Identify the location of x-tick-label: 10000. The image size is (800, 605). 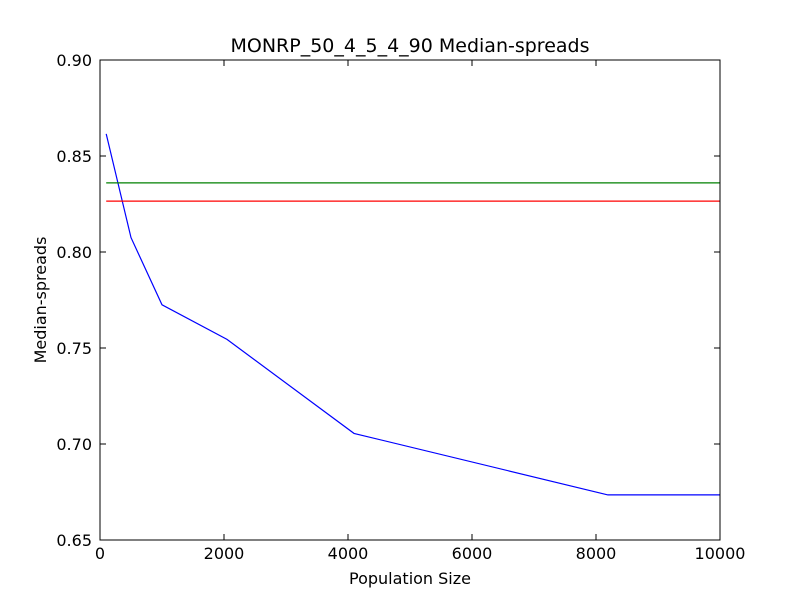
(720, 553).